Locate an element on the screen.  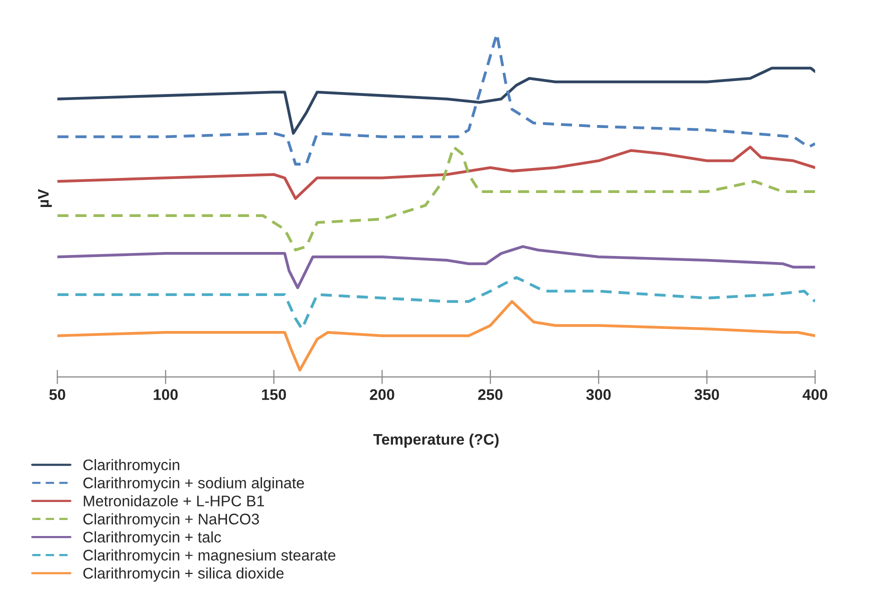
legend-label: Clarithromycin + sodium alginate is located at coordinates (193, 484).